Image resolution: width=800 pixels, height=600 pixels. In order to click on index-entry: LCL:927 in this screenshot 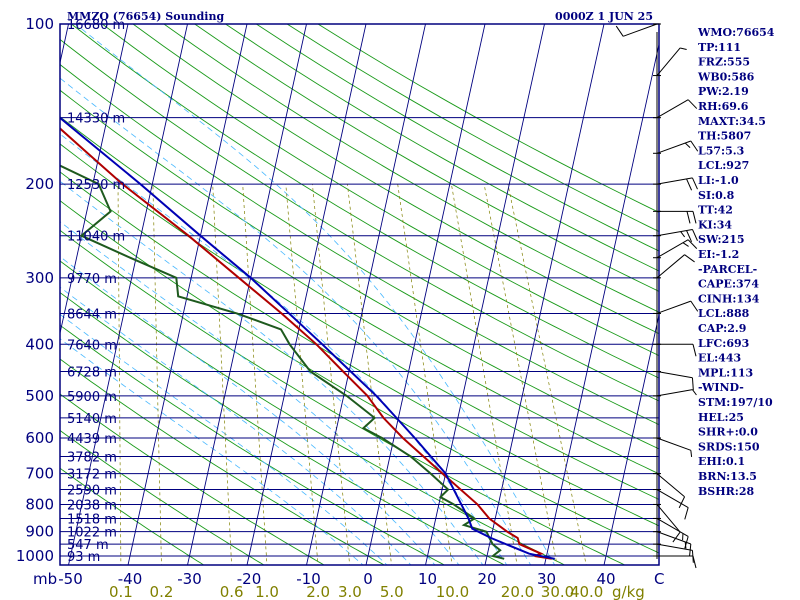, I will do `click(723, 165)`.